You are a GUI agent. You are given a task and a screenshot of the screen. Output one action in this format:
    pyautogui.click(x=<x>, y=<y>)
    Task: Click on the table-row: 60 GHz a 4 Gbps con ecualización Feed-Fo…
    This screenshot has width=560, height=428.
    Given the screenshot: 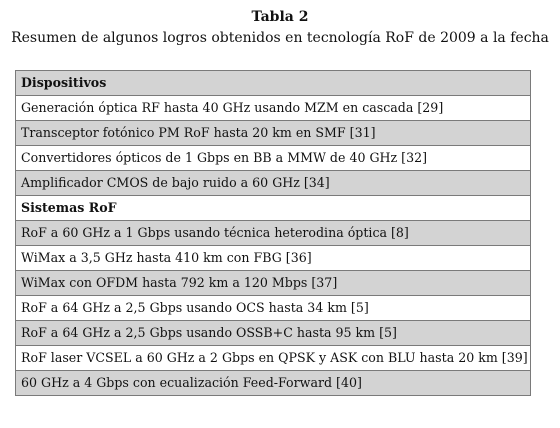 What is the action you would take?
    pyautogui.click(x=273, y=383)
    